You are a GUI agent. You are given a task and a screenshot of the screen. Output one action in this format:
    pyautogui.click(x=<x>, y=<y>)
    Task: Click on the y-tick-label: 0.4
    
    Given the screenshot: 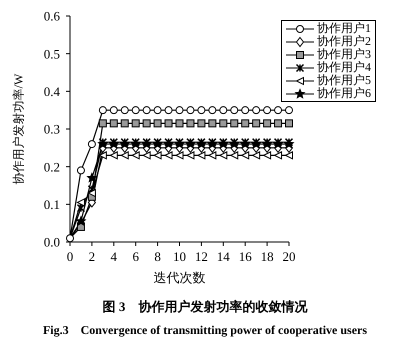 What is the action you would take?
    pyautogui.click(x=52, y=91)
    